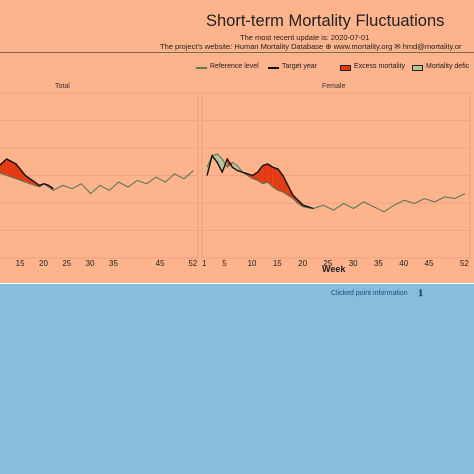 The width and height of the screenshot is (474, 474). Describe the element at coordinates (369, 293) in the screenshot. I see `clicked-point-info: Clicked point information` at that location.